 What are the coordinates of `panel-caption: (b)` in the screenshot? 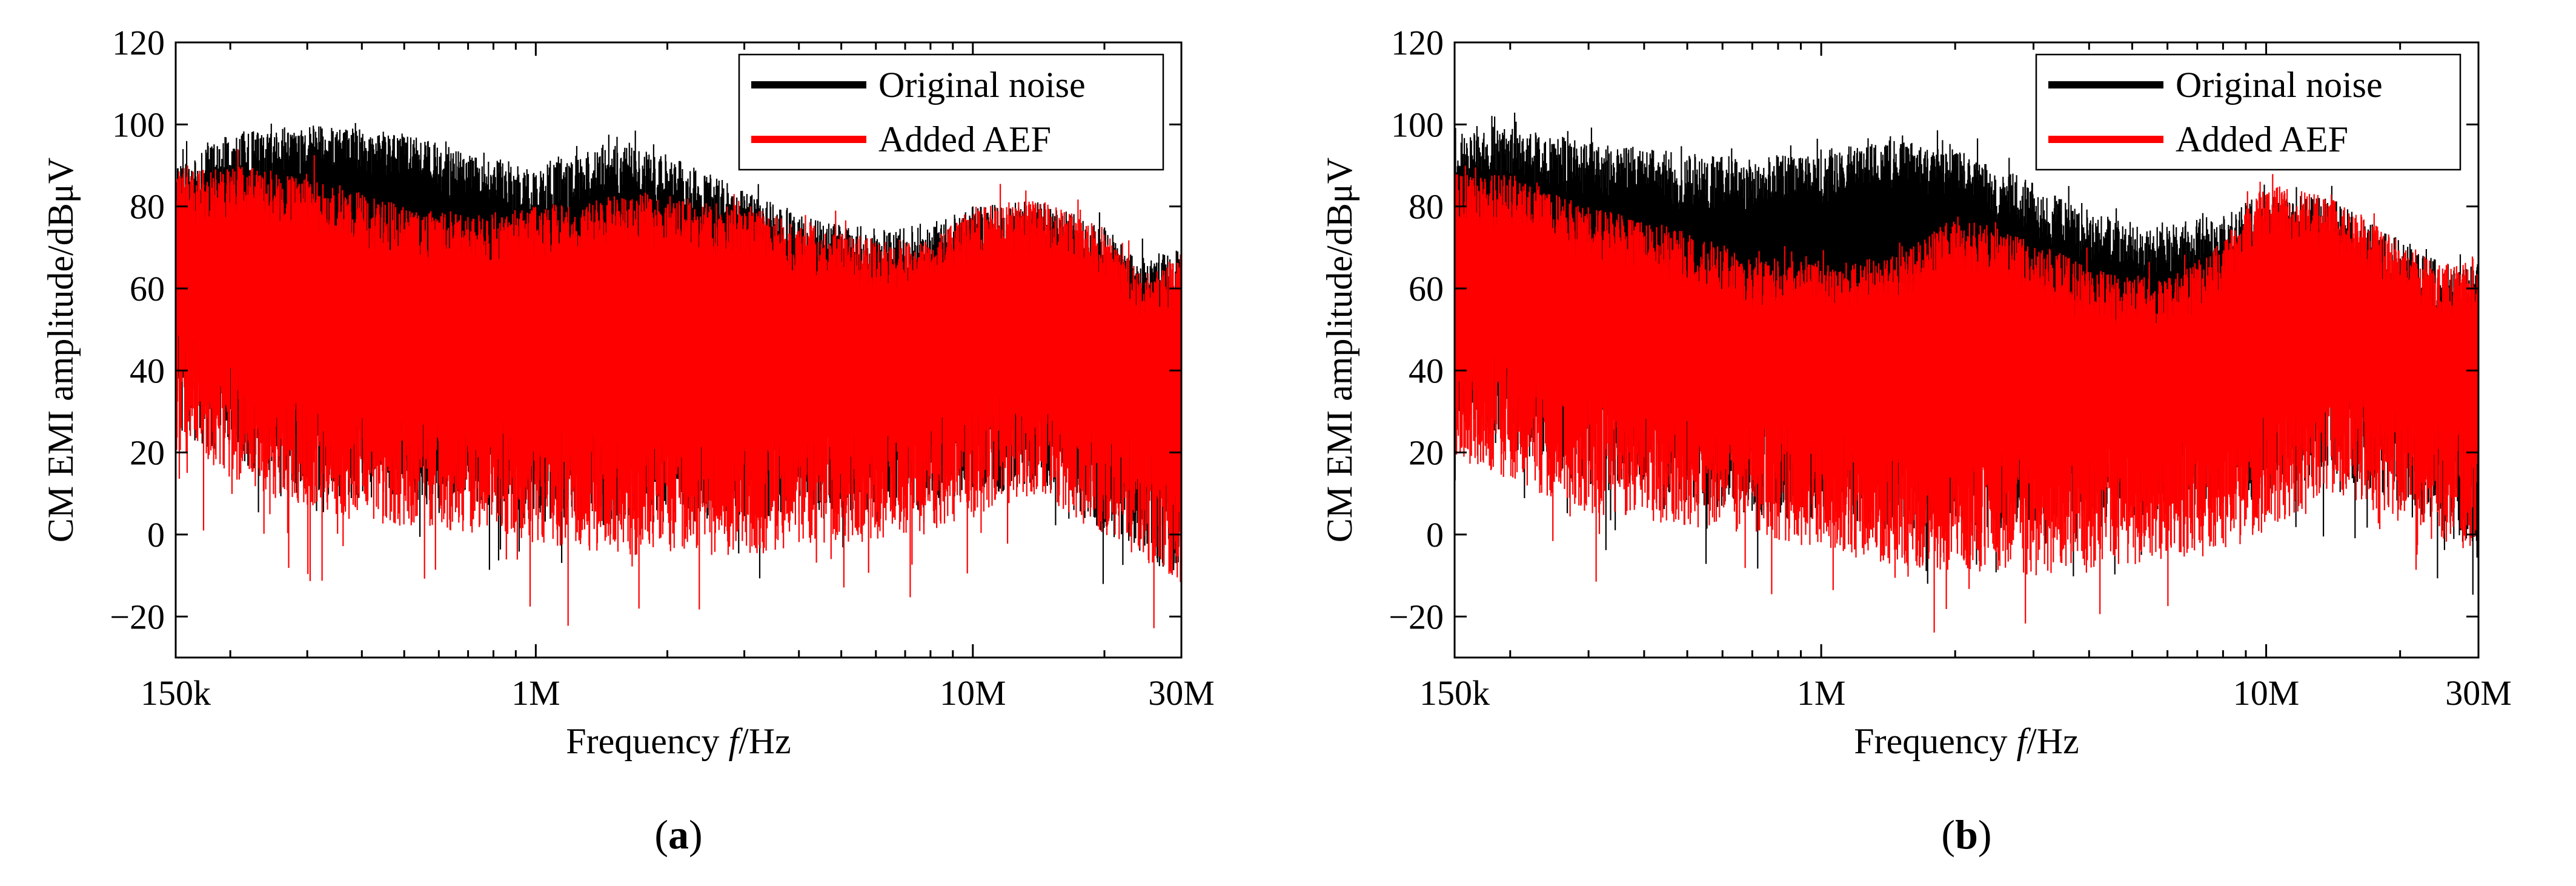 It's located at (1966, 834).